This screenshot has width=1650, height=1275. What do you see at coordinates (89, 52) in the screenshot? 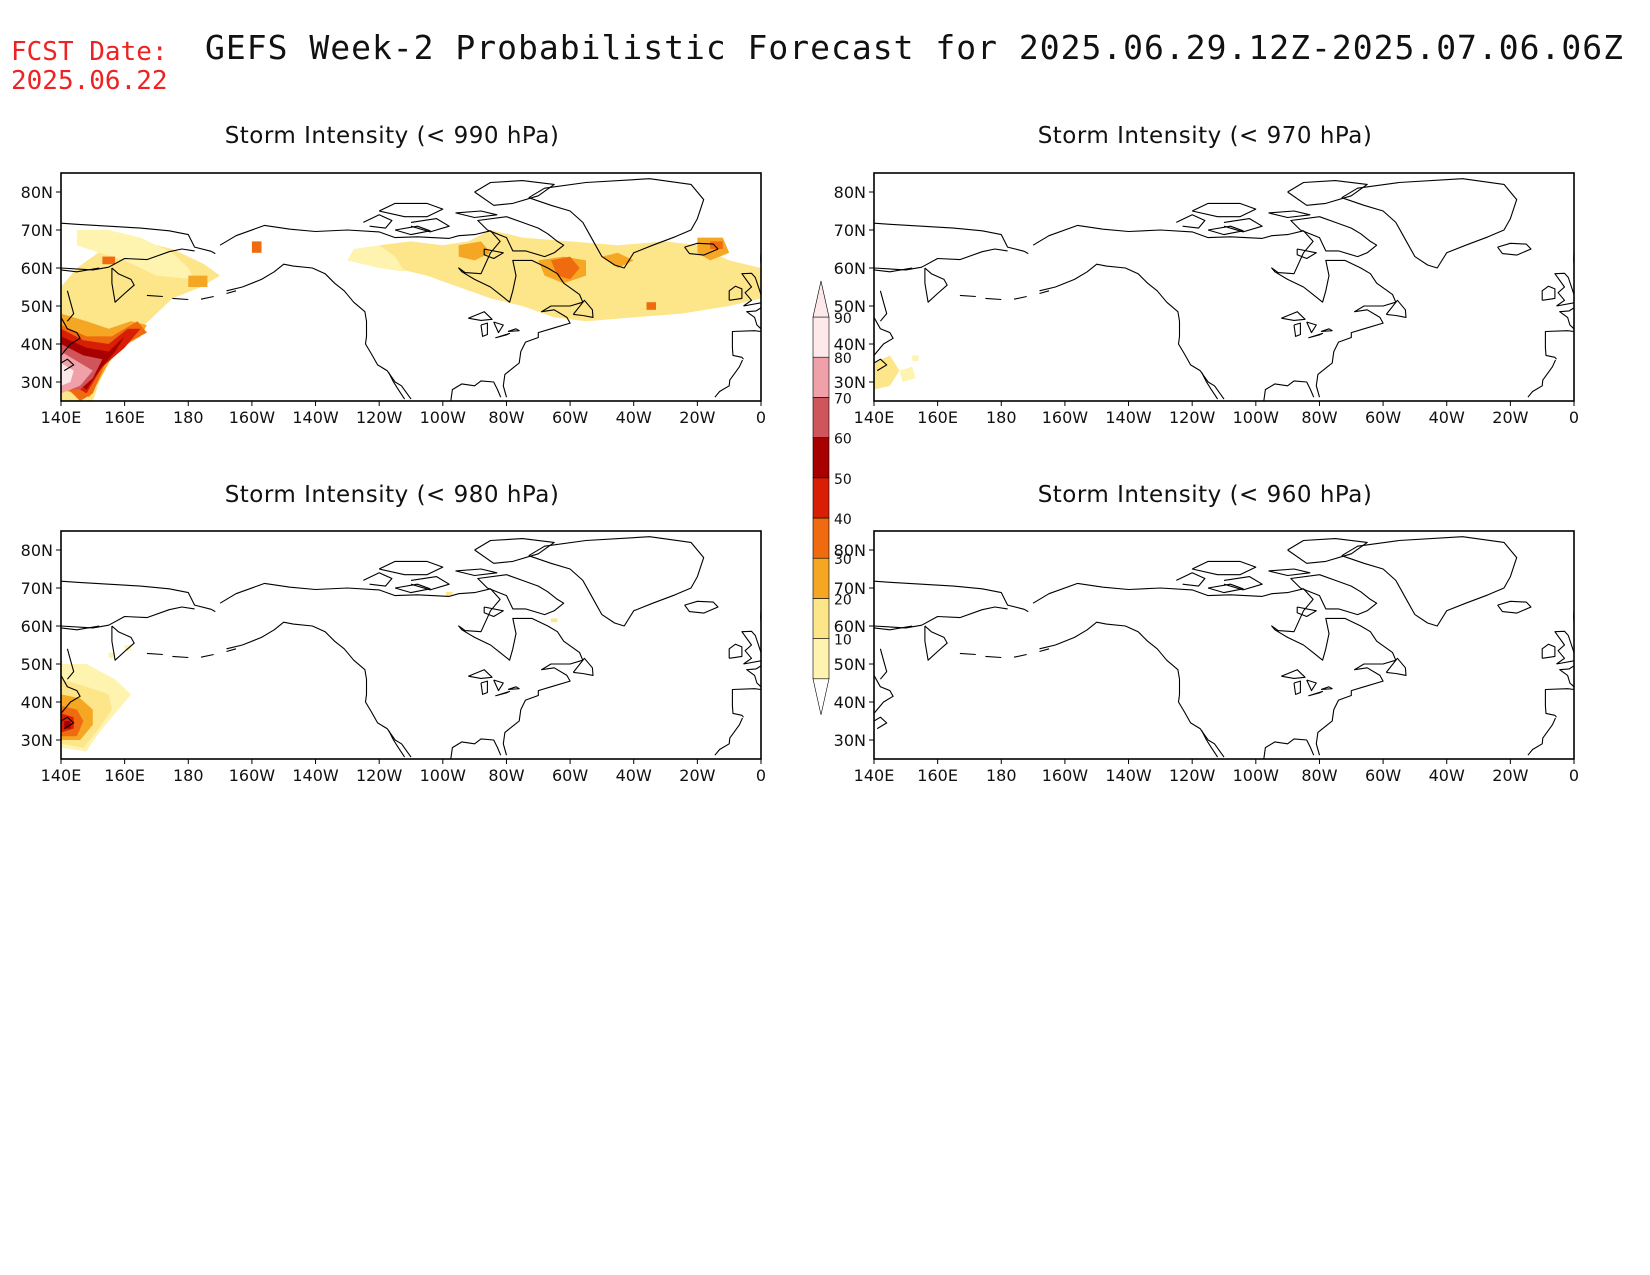
I see `forecast-date-label: FCST Date:` at bounding box center [89, 52].